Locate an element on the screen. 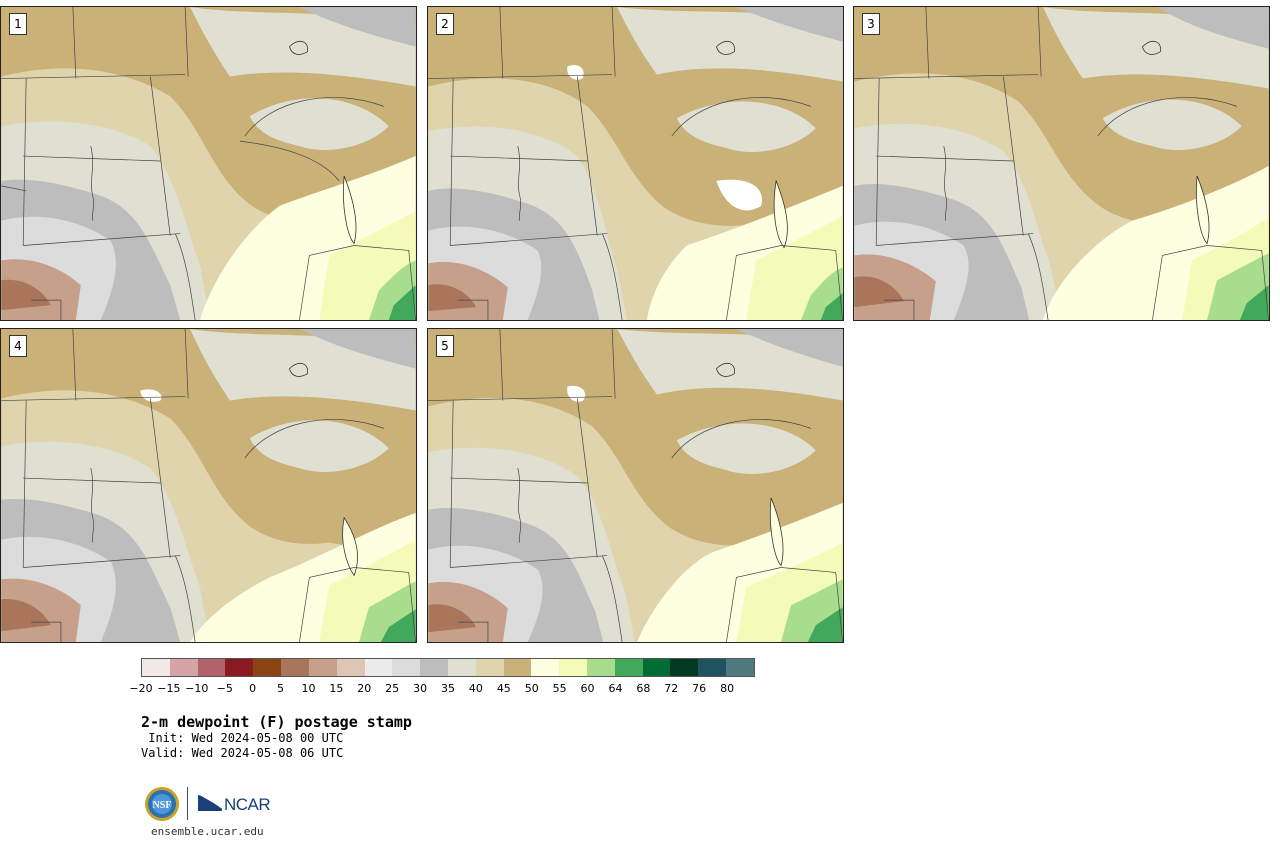 This screenshot has height=844, width=1280. colorbar-tick-label: −5 is located at coordinates (224, 688).